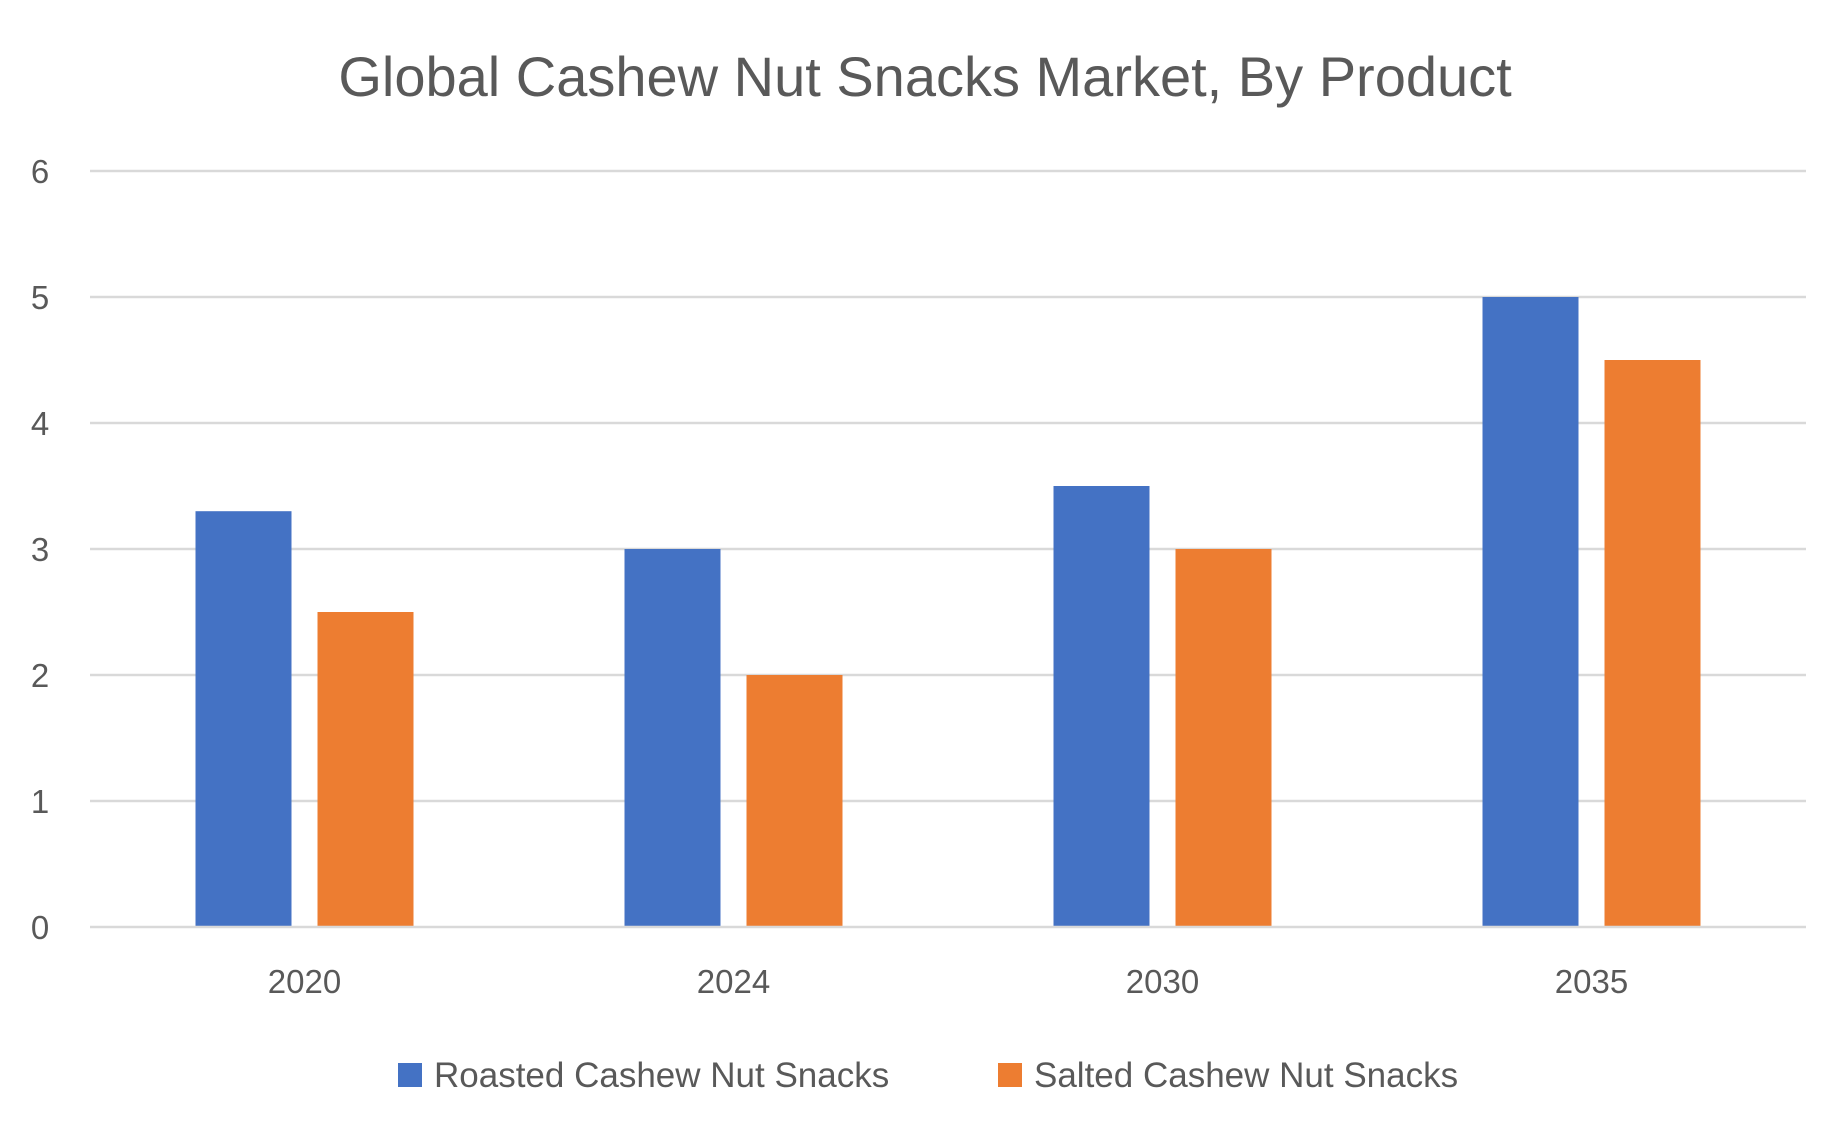 The height and width of the screenshot is (1127, 1834). I want to click on bar-roasted-2030, so click(1101, 706).